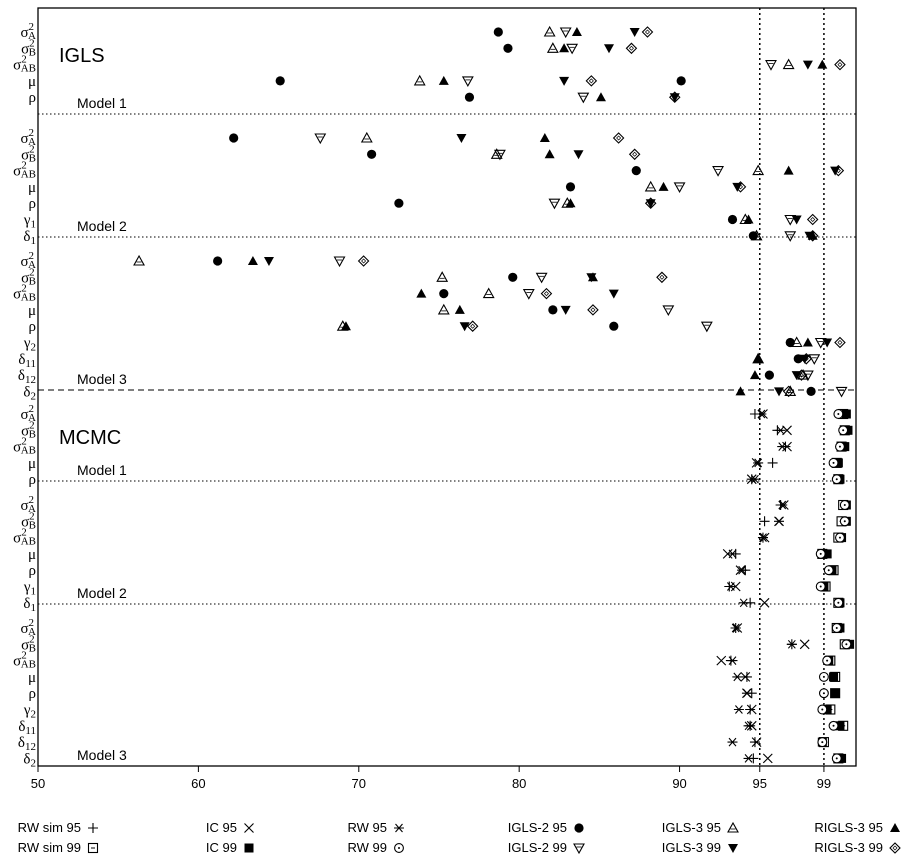 Image resolution: width=914 pixels, height=863 pixels. Describe the element at coordinates (28, 260) in the screenshot. I see `param-label: σ2 A` at that location.